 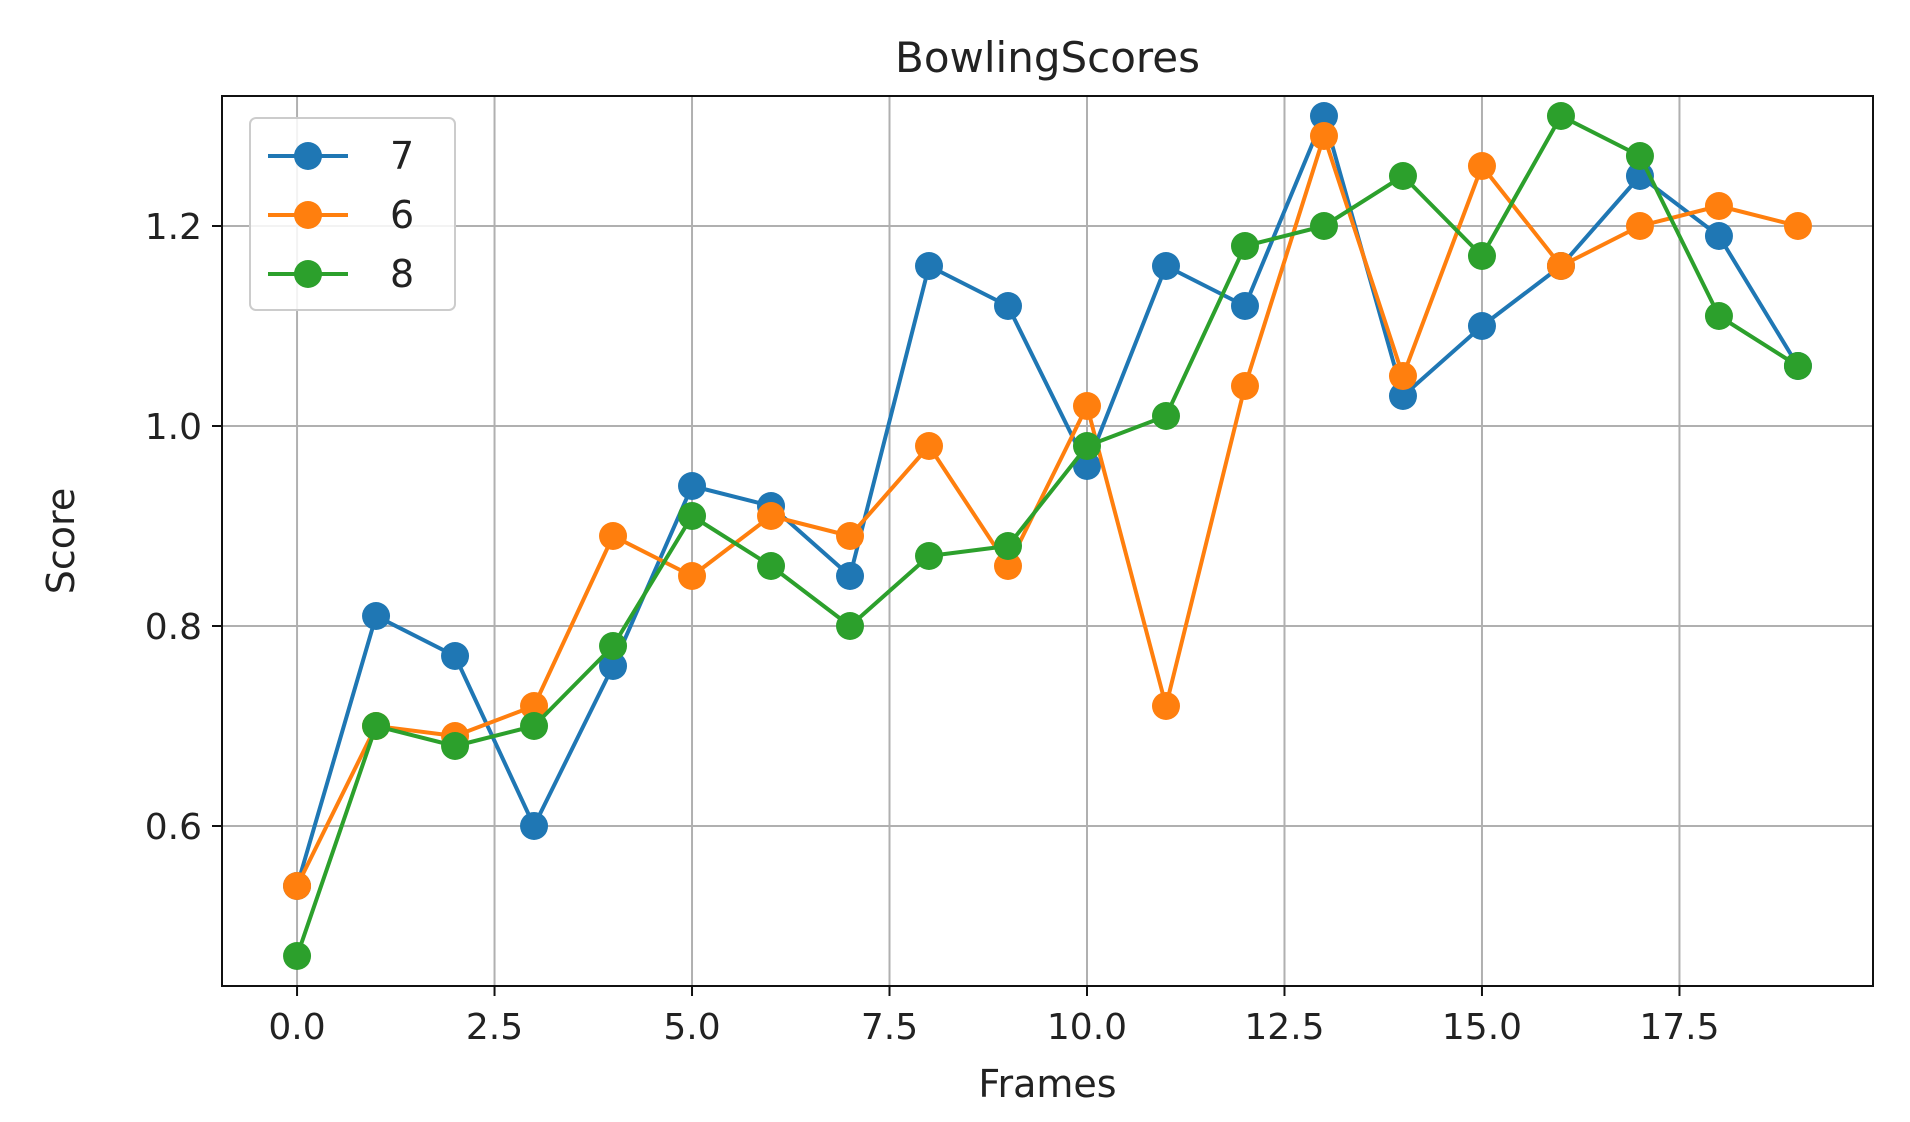 What do you see at coordinates (1482, 1027) in the screenshot?
I see `x-tick-label: 15.0` at bounding box center [1482, 1027].